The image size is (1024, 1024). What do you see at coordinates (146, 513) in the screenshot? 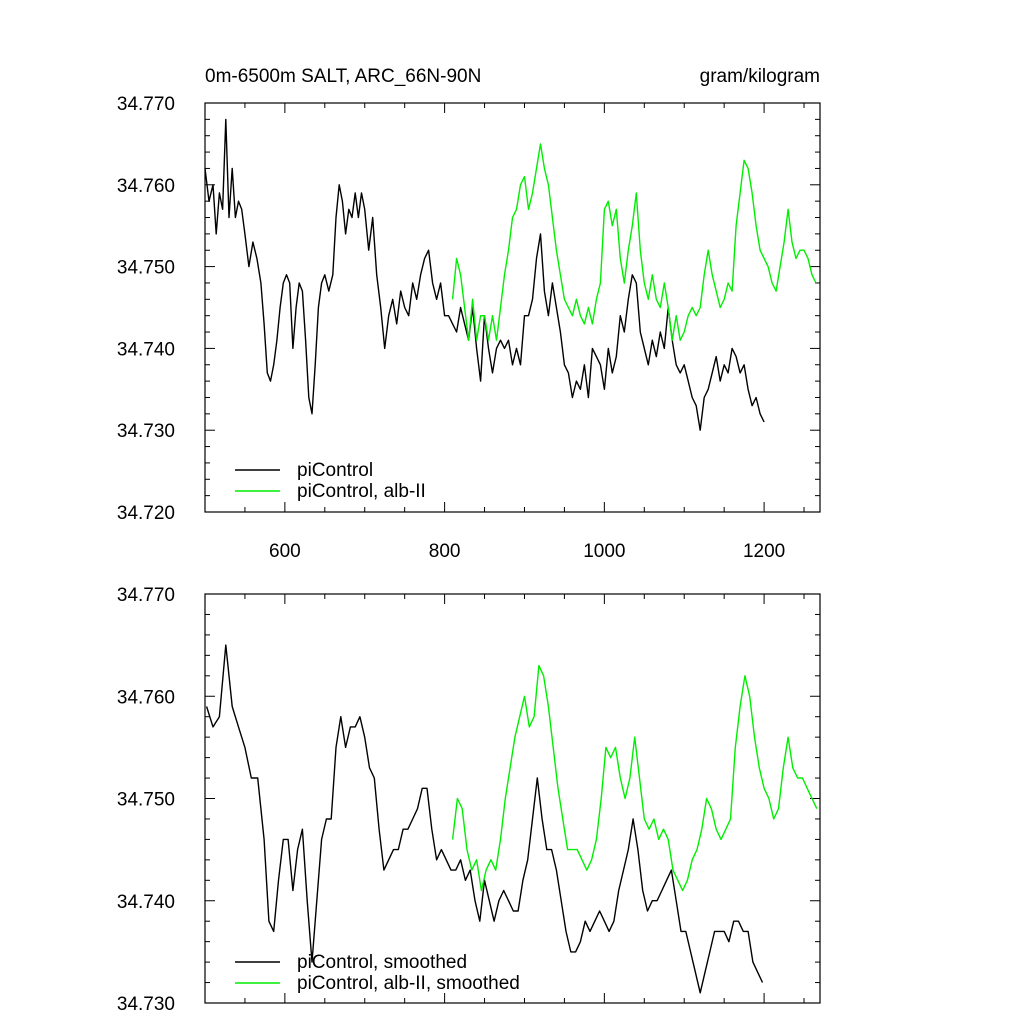
I see `plot1-y-tick-label: 34.720` at bounding box center [146, 513].